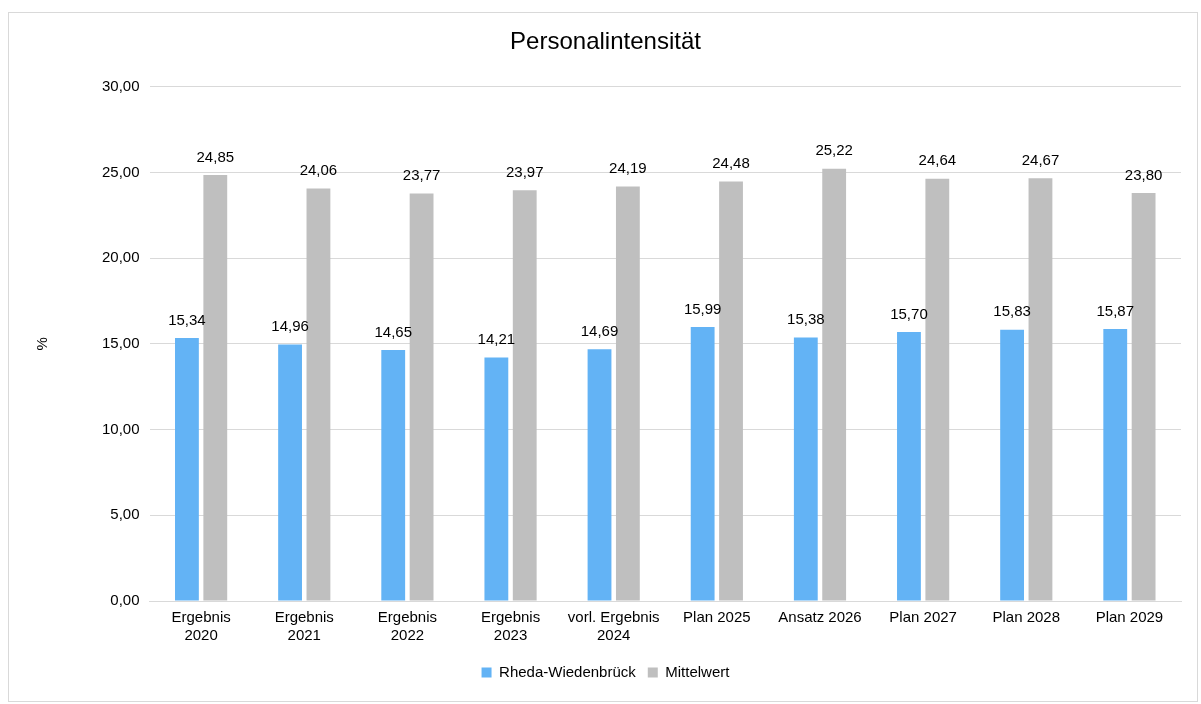 The width and height of the screenshot is (1201, 704). Describe the element at coordinates (407, 626) in the screenshot. I see `x-tick-label: Ergebnis 2022` at that location.